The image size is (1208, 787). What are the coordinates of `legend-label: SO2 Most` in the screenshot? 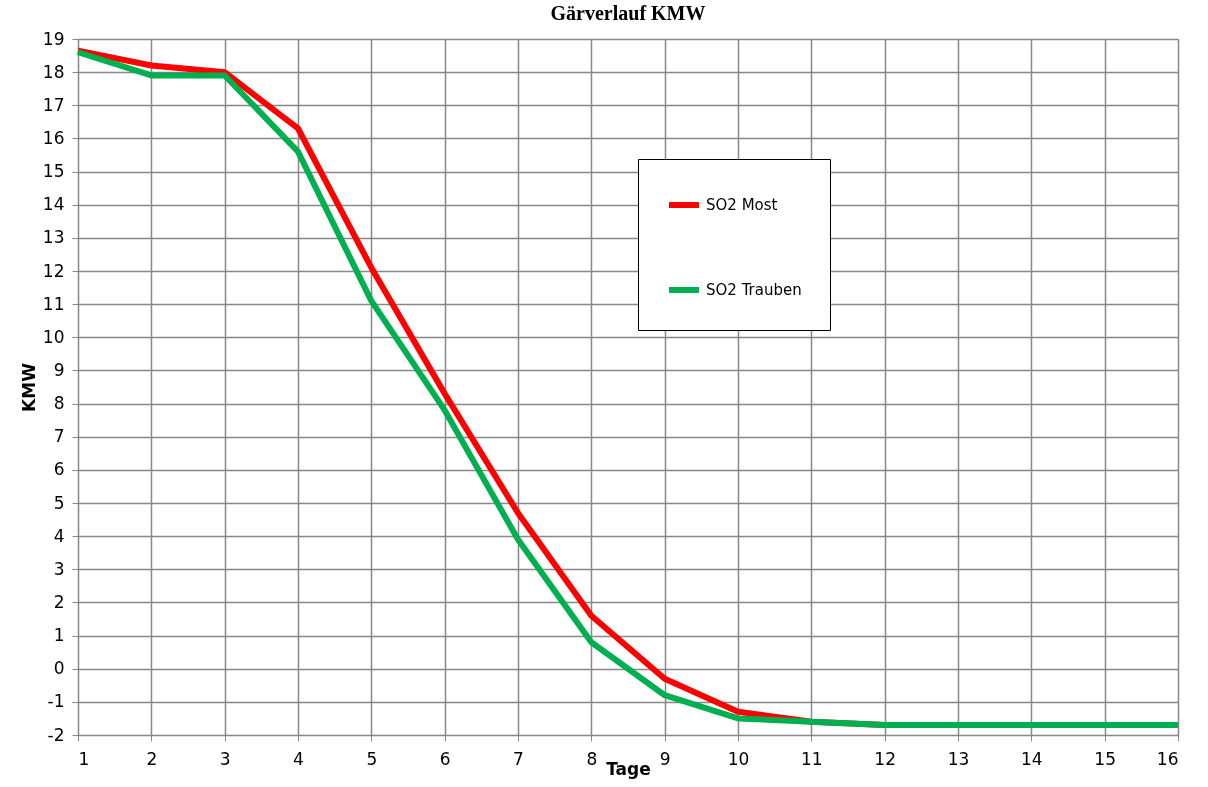 It's located at (742, 205).